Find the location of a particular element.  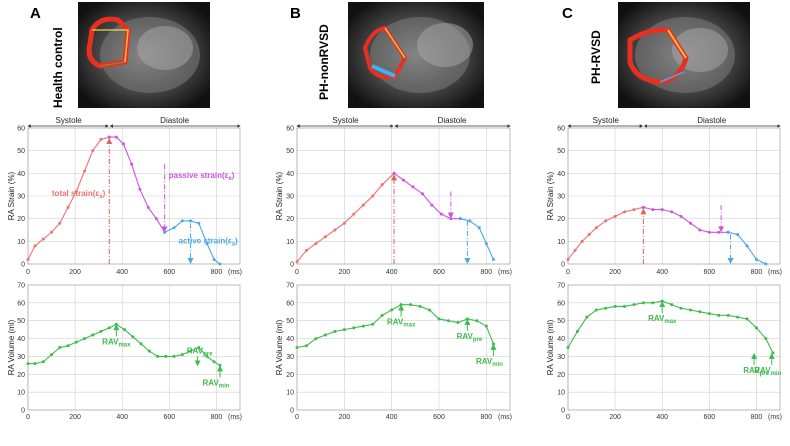

y-axis-label: RA Volume (ml) is located at coordinates (550, 347).